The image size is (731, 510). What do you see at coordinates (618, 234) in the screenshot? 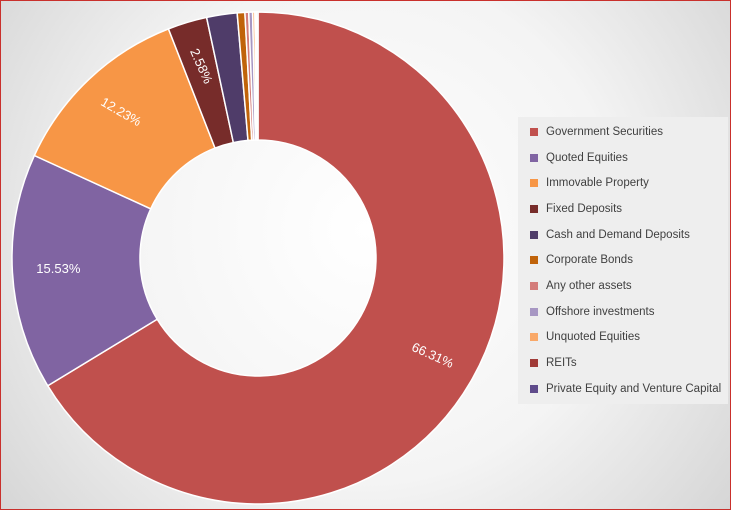
I see `legend-label: Cash and Demand Deposits` at bounding box center [618, 234].